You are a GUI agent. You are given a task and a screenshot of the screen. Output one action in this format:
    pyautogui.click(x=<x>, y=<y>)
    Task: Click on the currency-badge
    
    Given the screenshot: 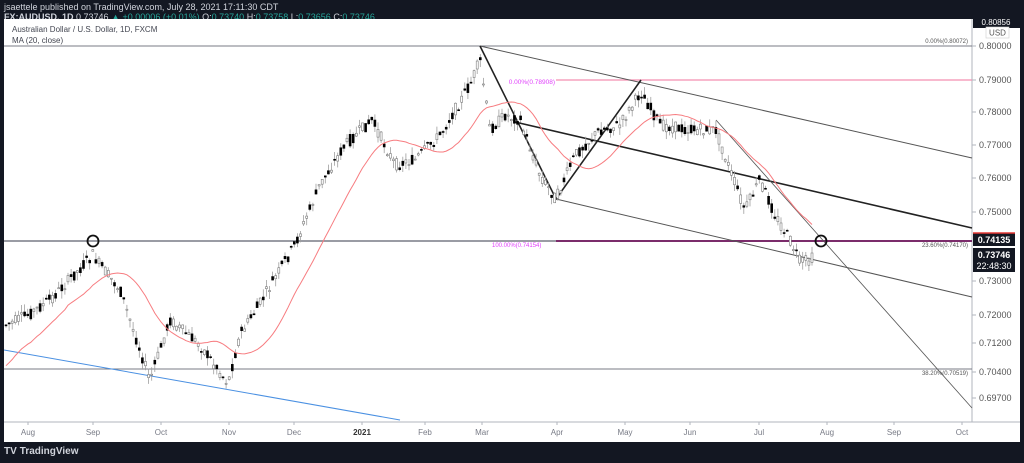 What is the action you would take?
    pyautogui.click(x=997, y=32)
    